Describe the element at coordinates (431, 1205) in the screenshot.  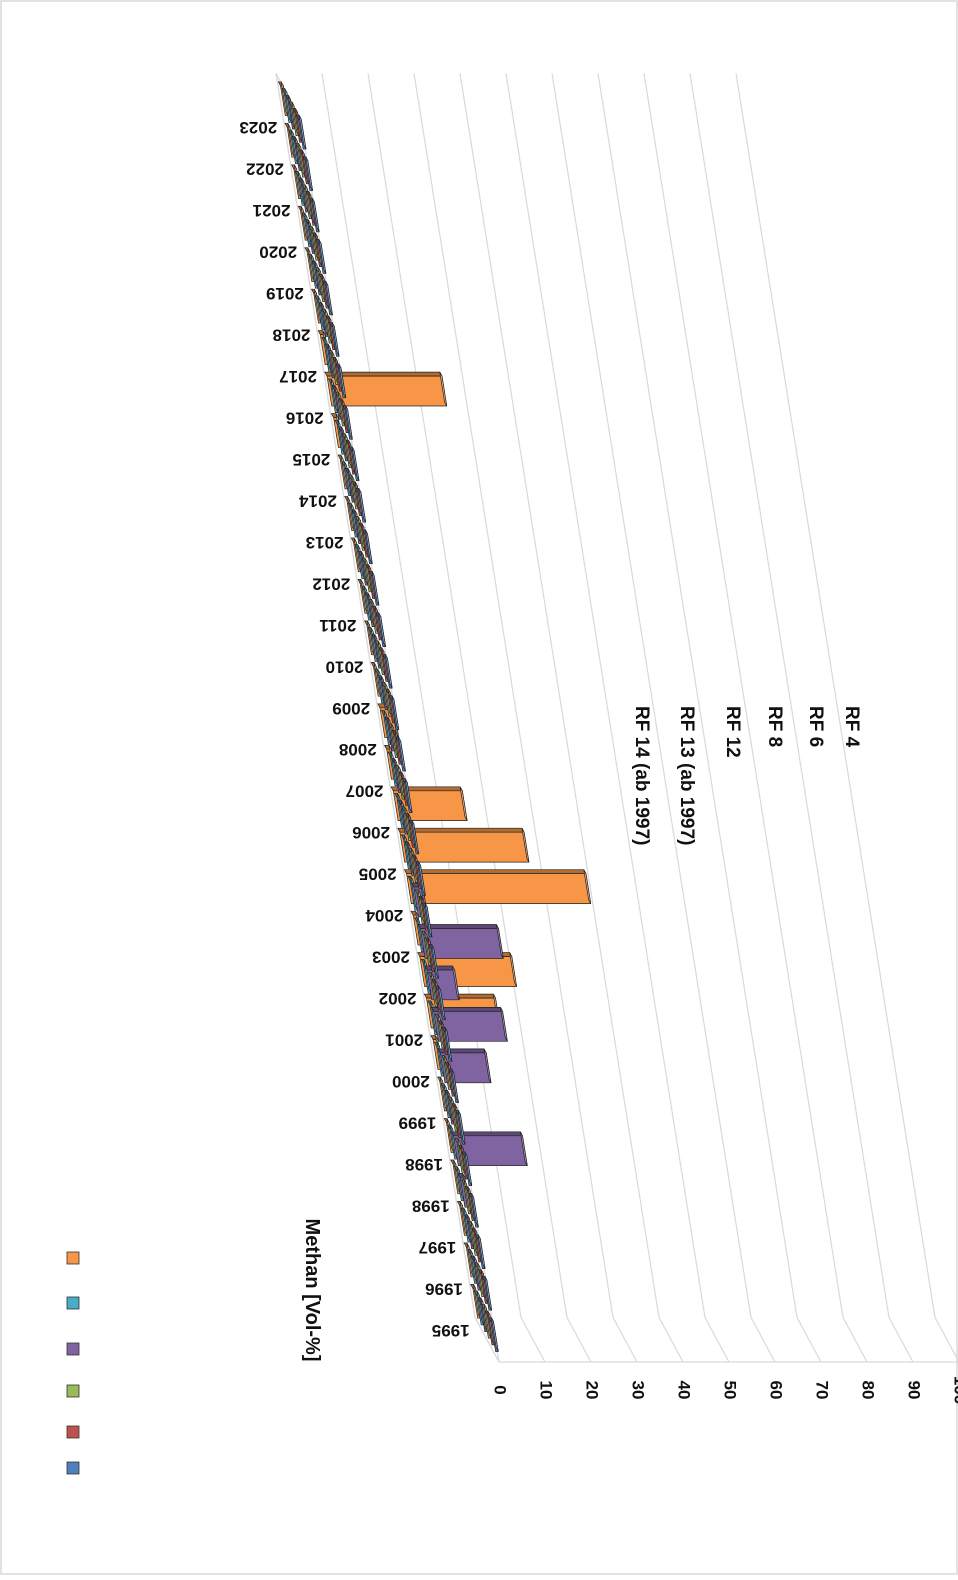
I see `x-tick-label: 1998` at that location.